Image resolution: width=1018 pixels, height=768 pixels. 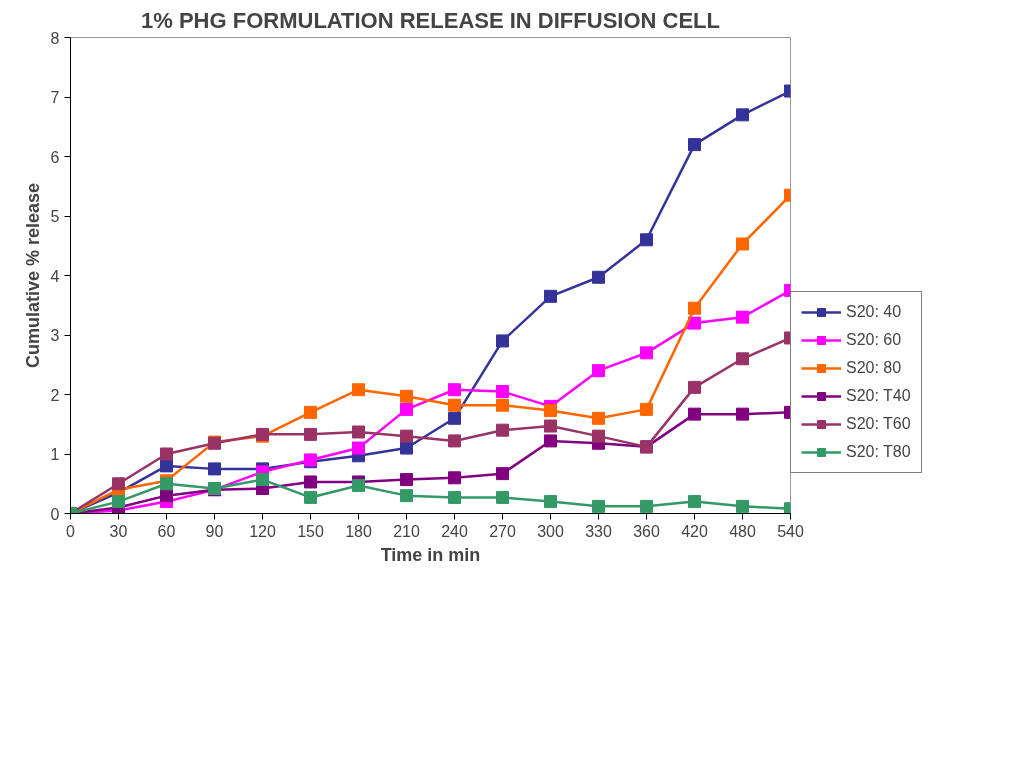 I want to click on x-tick-label: 270, so click(x=502, y=531).